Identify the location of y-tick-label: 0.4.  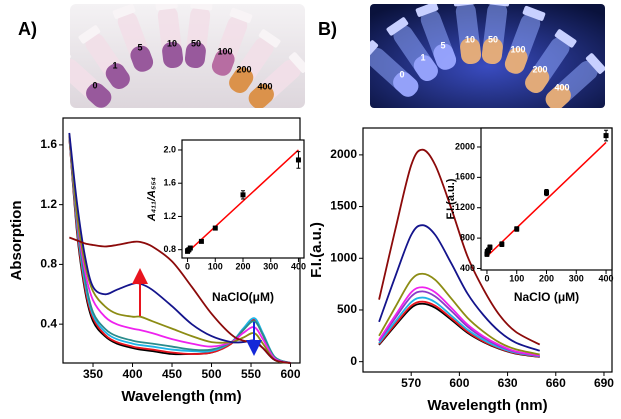
(48, 323).